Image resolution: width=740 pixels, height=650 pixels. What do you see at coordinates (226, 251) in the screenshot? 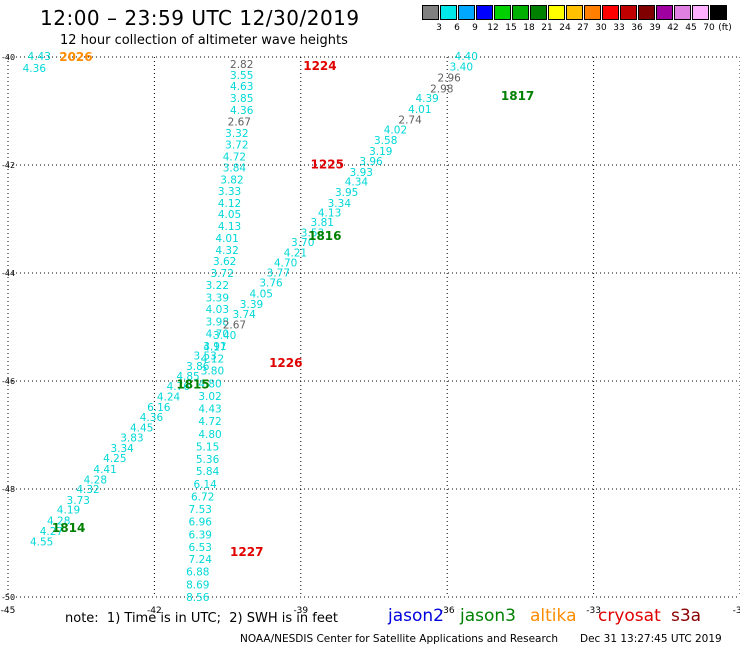
I see `wave-height-value: 4.32` at bounding box center [226, 251].